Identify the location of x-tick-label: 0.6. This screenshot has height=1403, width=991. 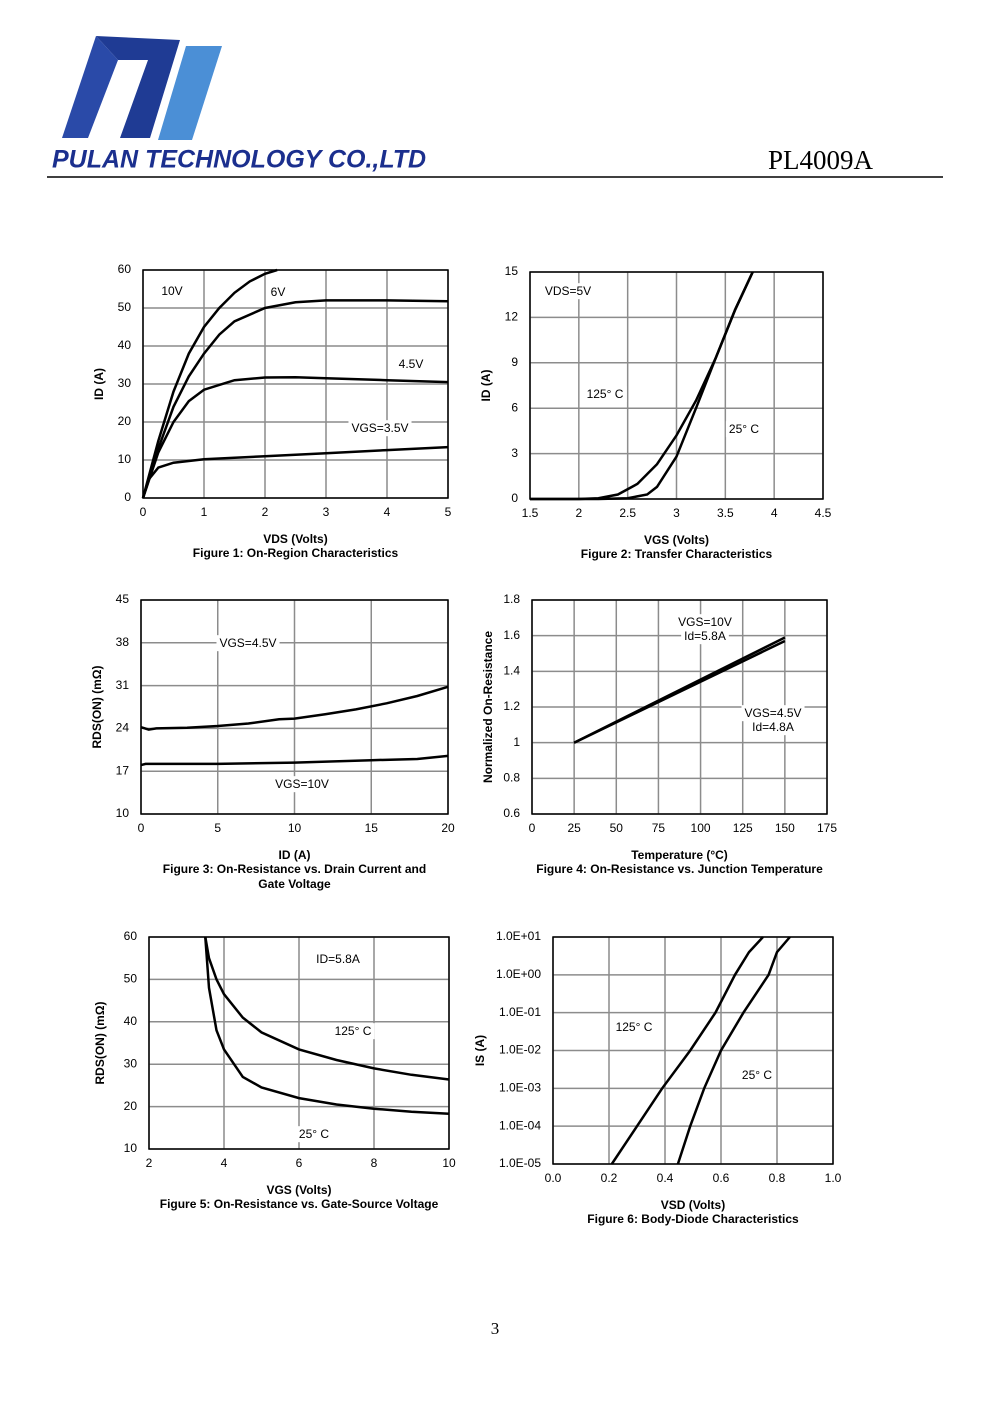
(721, 1178).